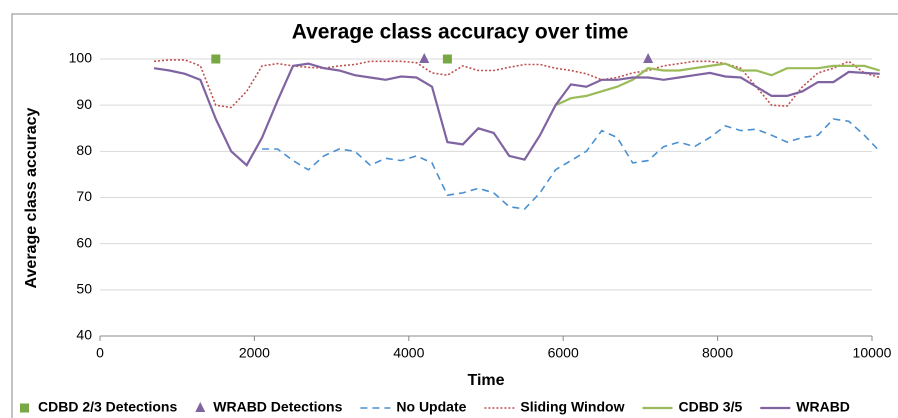  Describe the element at coordinates (107, 407) in the screenshot. I see `legend-label: CDBD 2/3 Detections` at that location.